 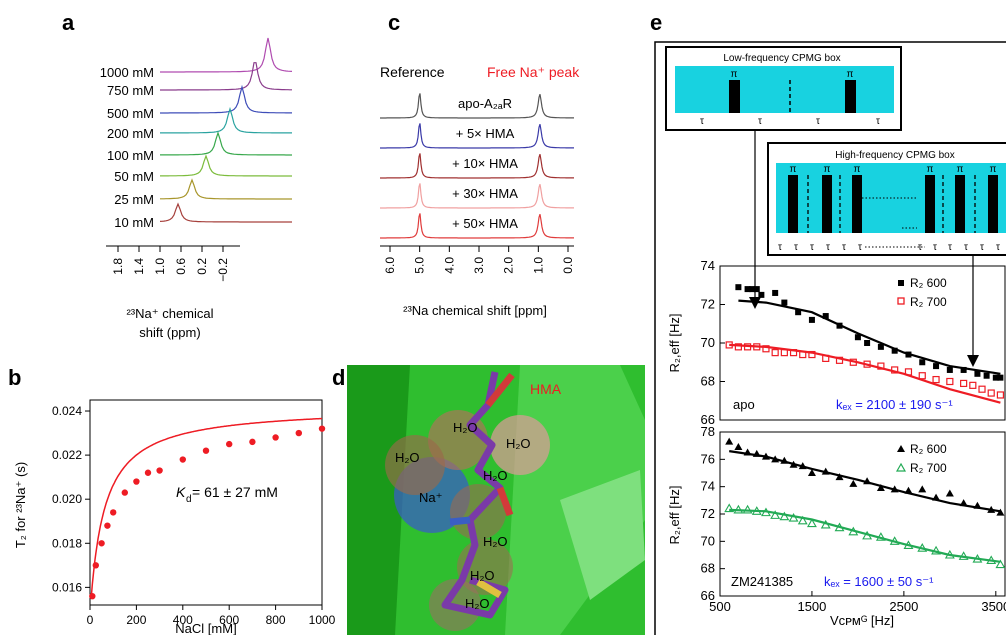 What do you see at coordinates (538, 265) in the screenshot?
I see `panel-c-tick-label: 1.0` at bounding box center [538, 265].